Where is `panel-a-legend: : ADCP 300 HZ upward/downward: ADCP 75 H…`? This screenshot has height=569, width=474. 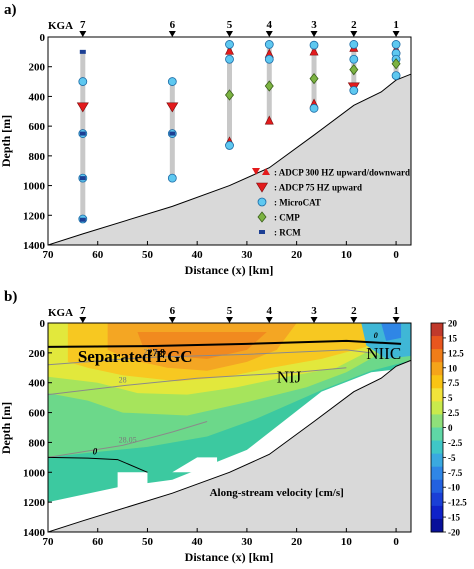
panel-a-legend: : ADCP 300 HZ upward/downward: ADCP 75 H… is located at coordinates (331, 203).